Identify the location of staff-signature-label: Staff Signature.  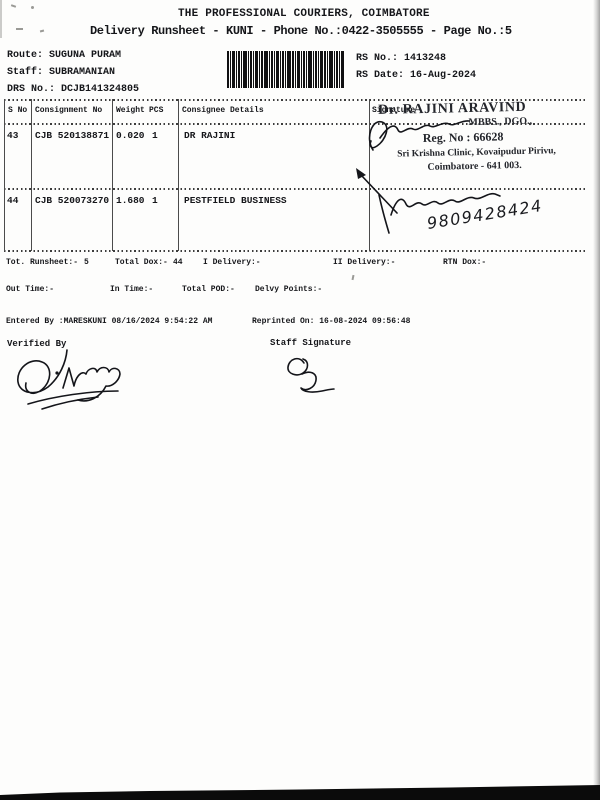
(311, 343).